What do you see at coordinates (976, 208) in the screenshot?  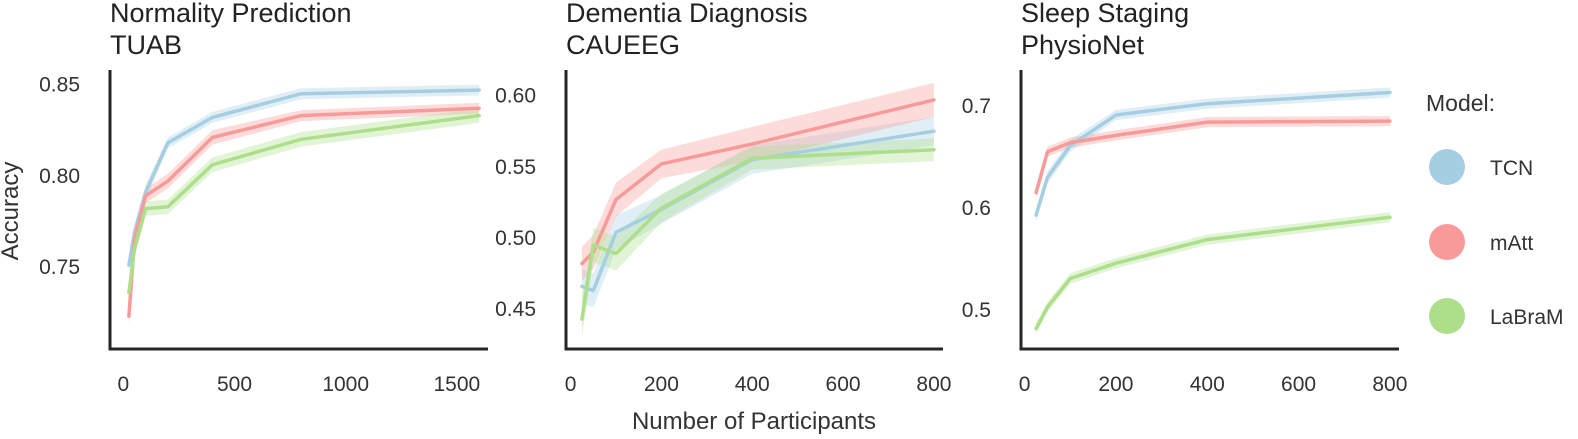 I see `y-tick-label: 0.6` at bounding box center [976, 208].